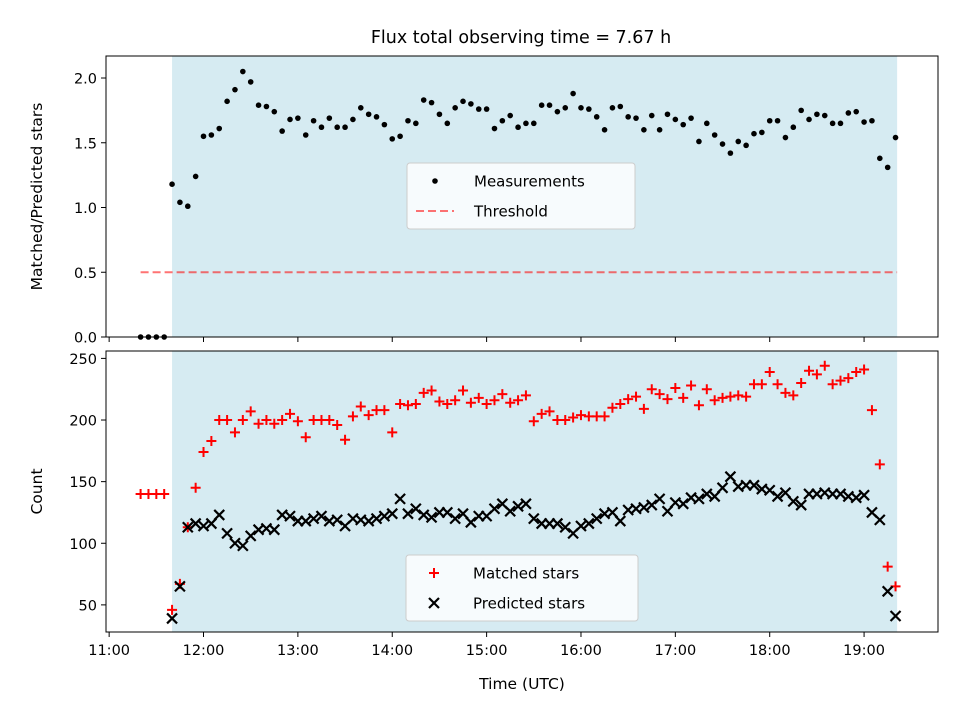 This screenshot has width=960, height=720. I want to click on legend-frame, so click(522, 588).